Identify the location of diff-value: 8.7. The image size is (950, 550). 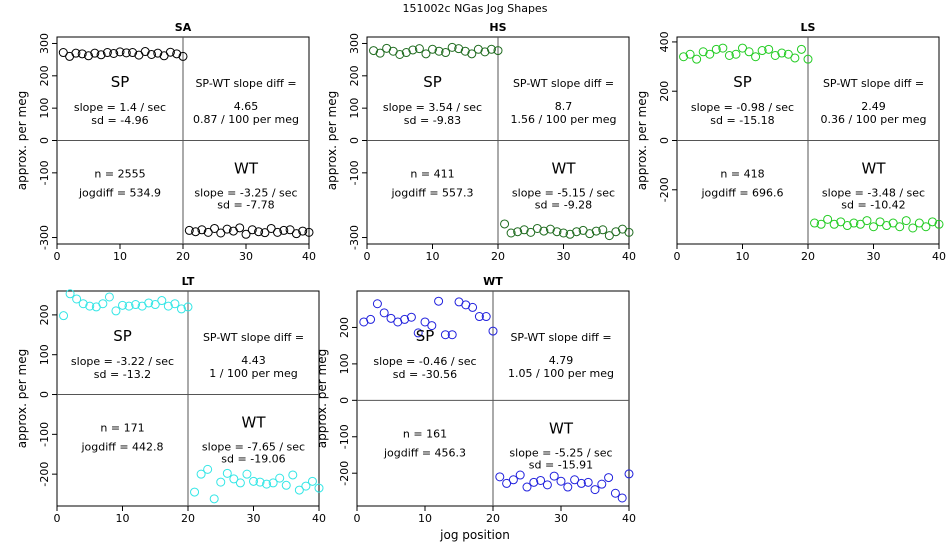
(564, 106).